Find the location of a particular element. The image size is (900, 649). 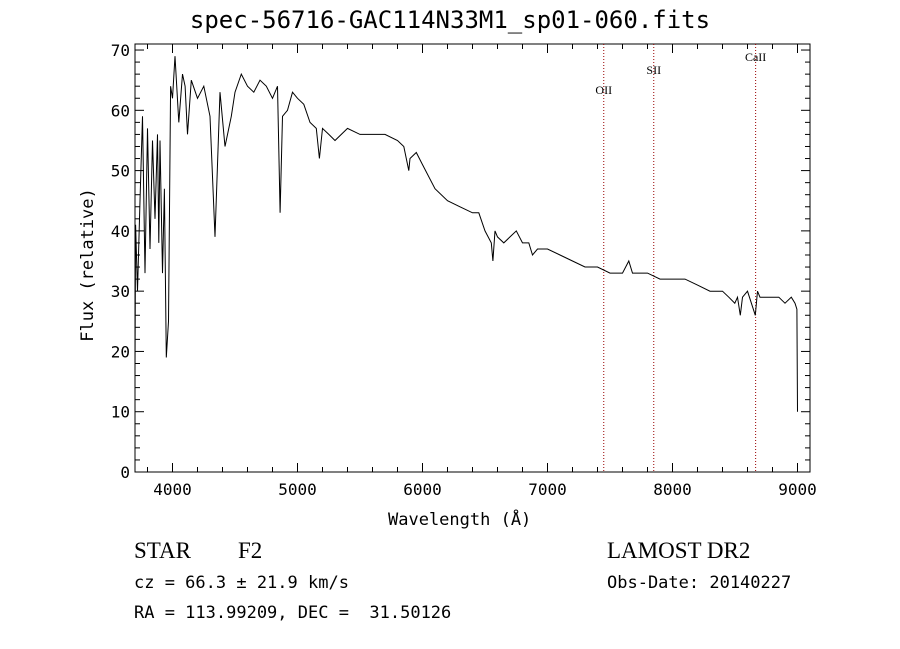

x-tick-label: 4000 is located at coordinates (172, 489).